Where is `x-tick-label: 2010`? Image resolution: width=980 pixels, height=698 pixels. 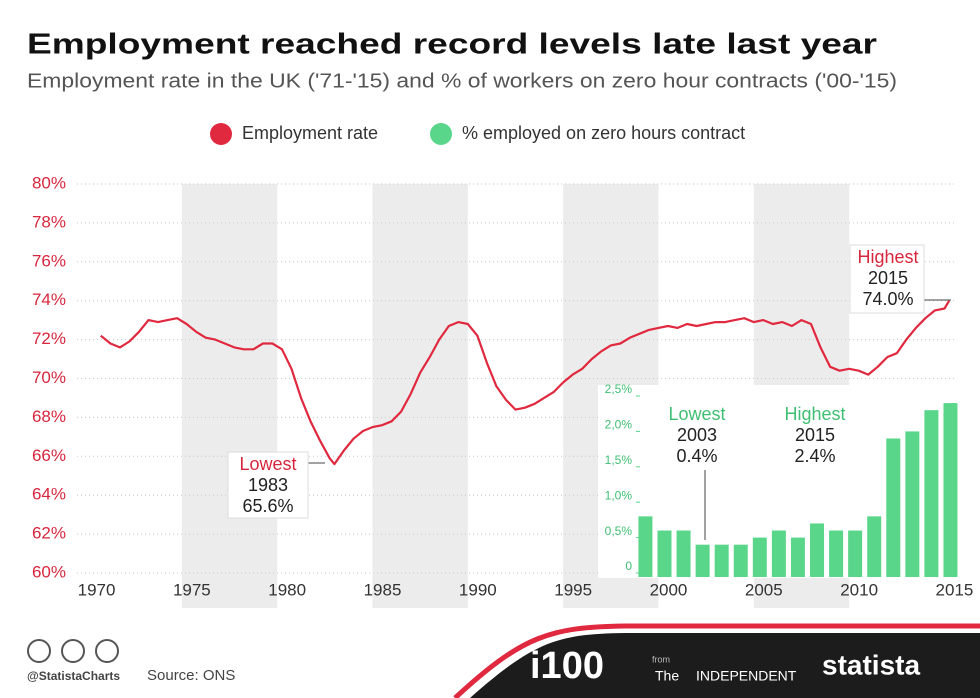 x-tick-label: 2010 is located at coordinates (859, 589).